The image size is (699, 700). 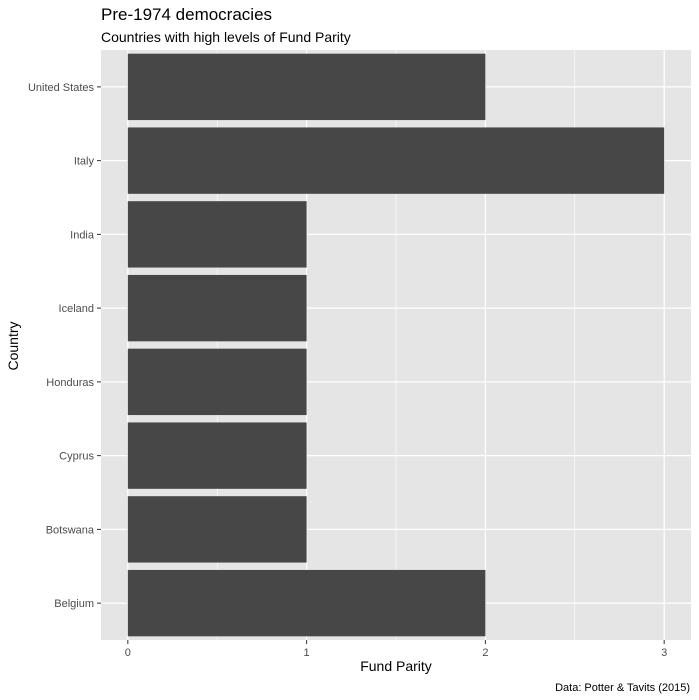 I want to click on x-tick-label: 2, so click(x=485, y=653).